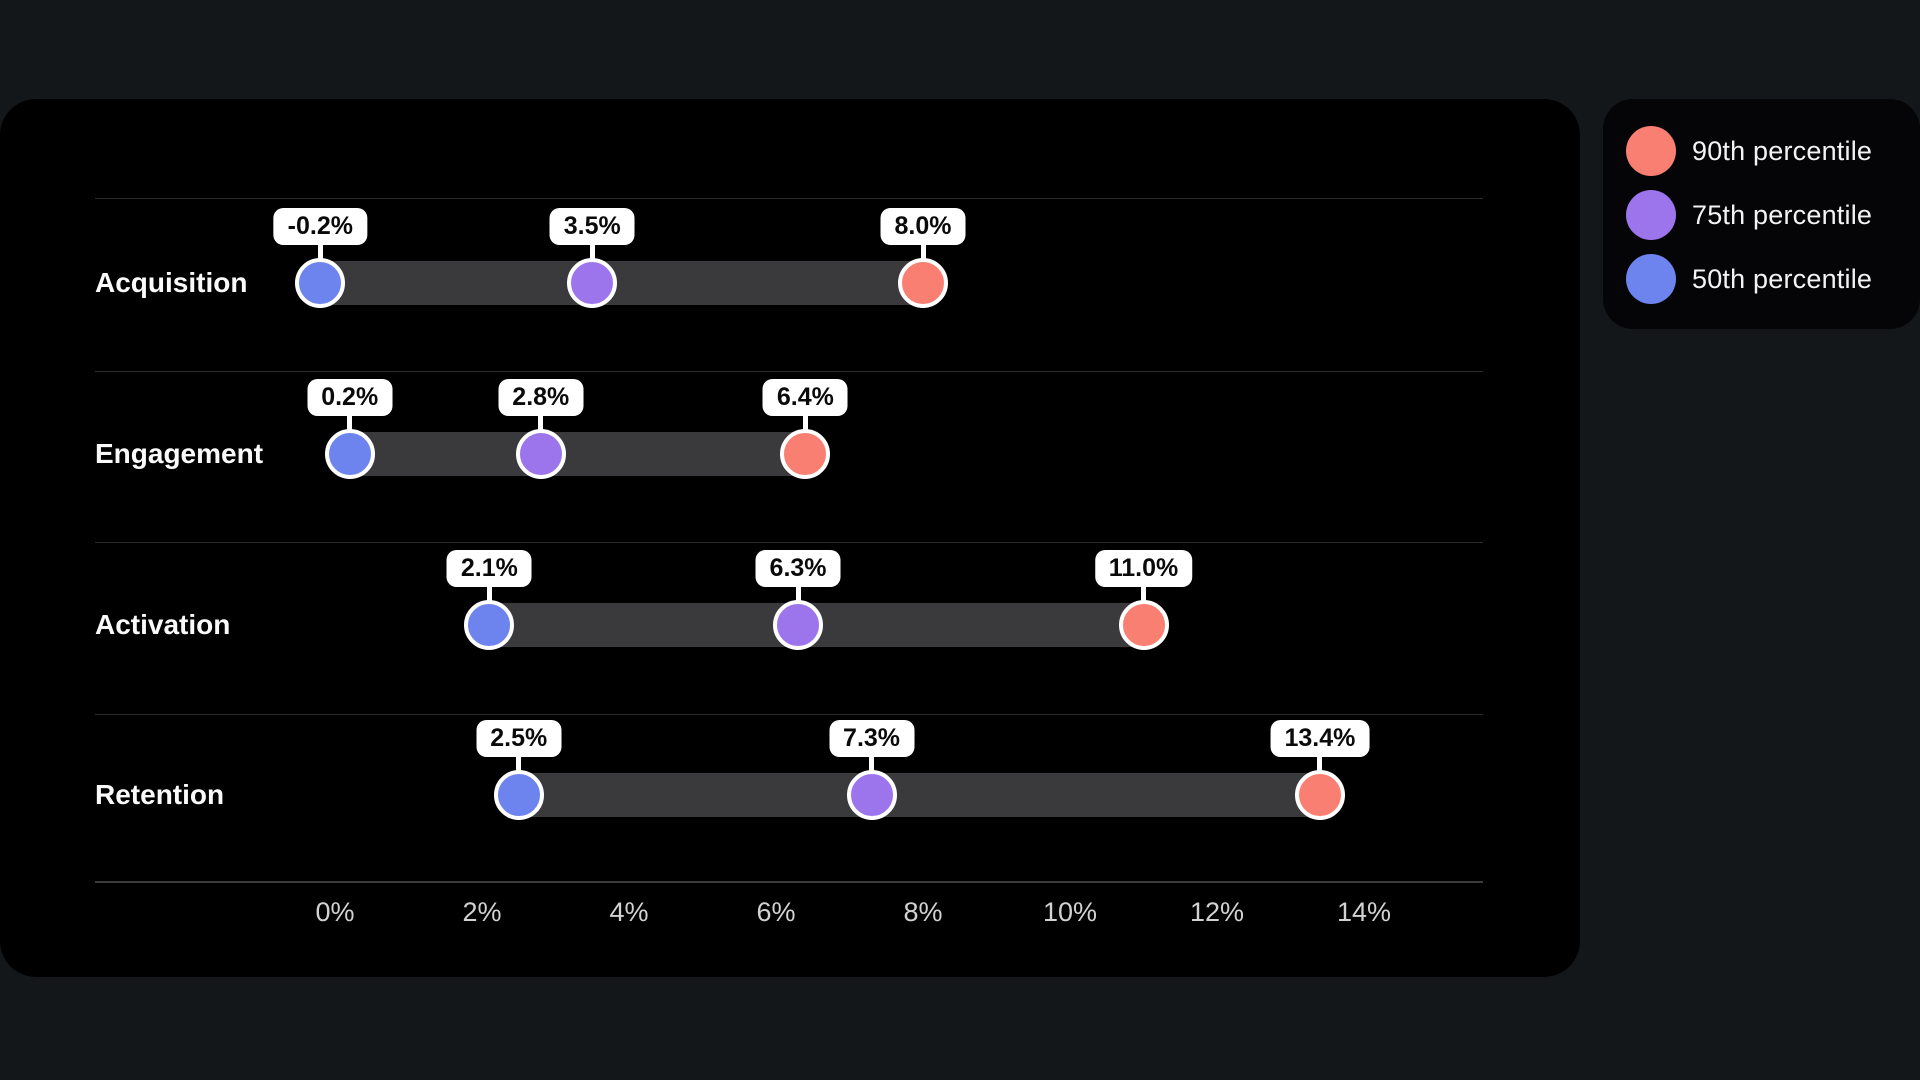 The image size is (1920, 1080). I want to click on value-label-p90-acquisition: 8.0%, so click(923, 226).